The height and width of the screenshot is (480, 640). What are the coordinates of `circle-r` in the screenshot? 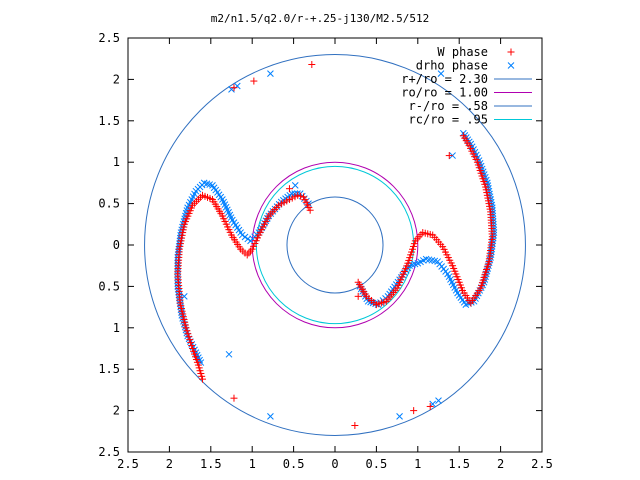 It's located at (335, 245).